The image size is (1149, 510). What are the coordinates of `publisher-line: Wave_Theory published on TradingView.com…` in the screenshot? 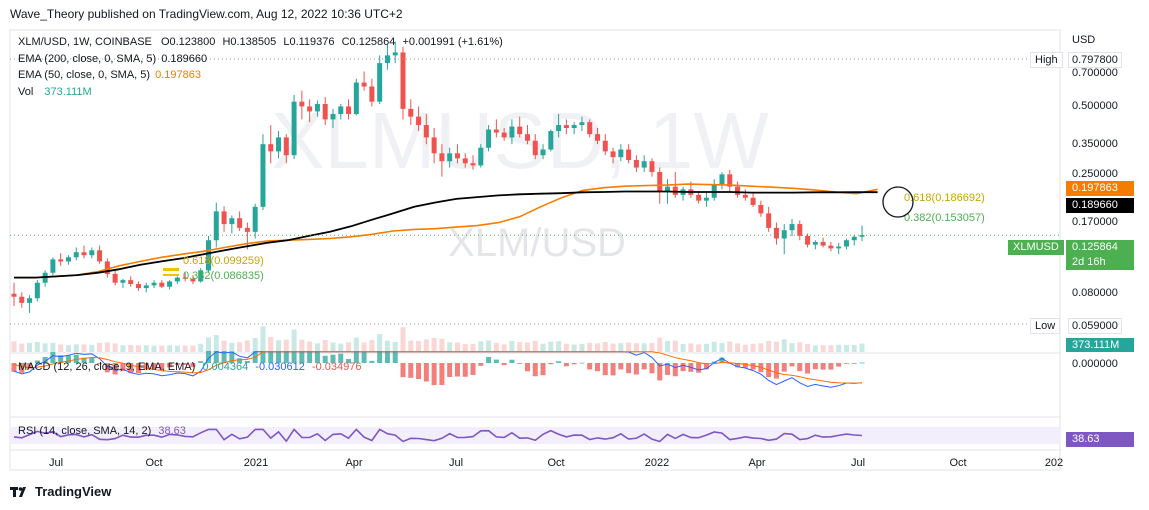 It's located at (206, 14).